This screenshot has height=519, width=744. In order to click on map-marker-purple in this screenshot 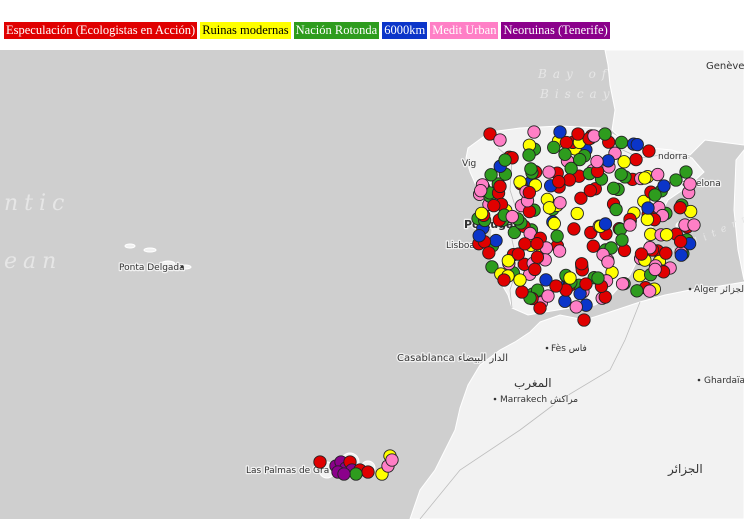, I will do `click(344, 474)`.